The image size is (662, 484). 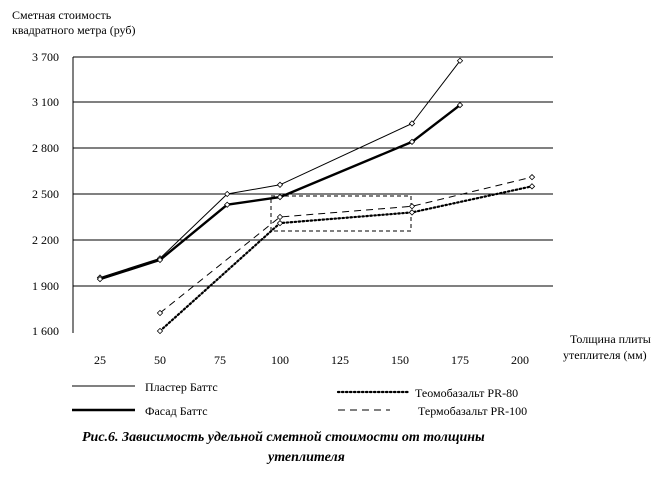 I want to click on y-tick-label: 2 800, so click(x=45, y=148).